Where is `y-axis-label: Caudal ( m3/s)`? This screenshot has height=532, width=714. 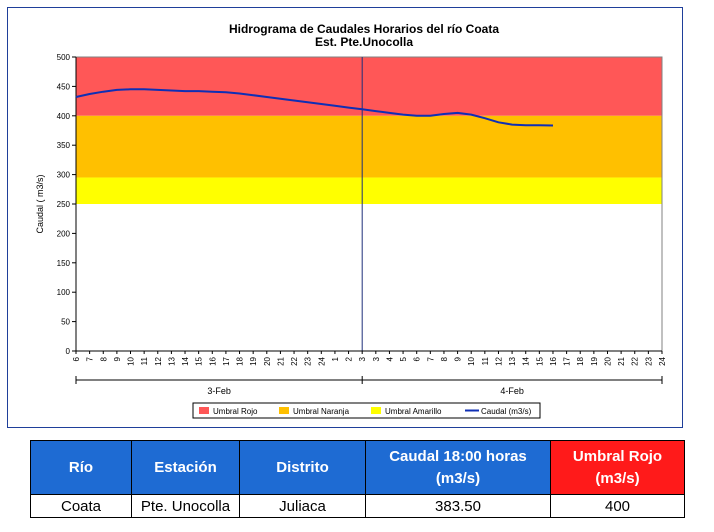 y-axis-label: Caudal ( m3/s) is located at coordinates (40, 203).